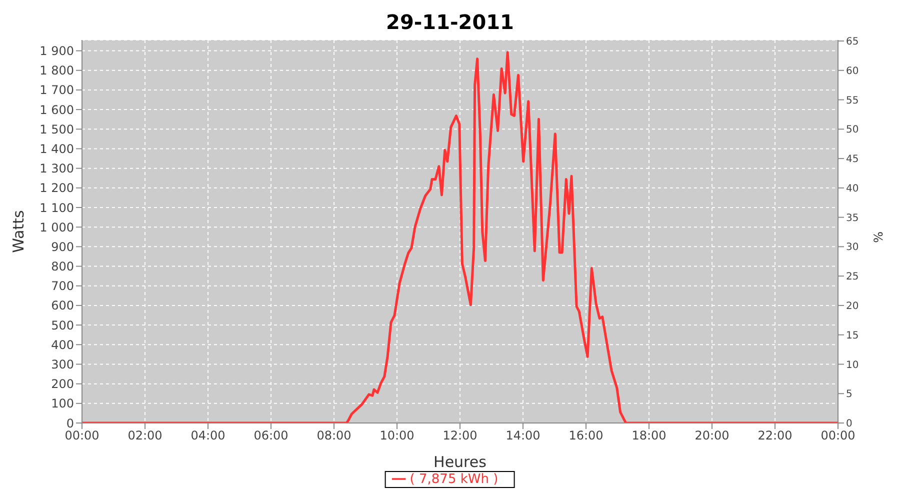  What do you see at coordinates (852, 306) in the screenshot?
I see `y2-tick-label: 20` at bounding box center [852, 306].